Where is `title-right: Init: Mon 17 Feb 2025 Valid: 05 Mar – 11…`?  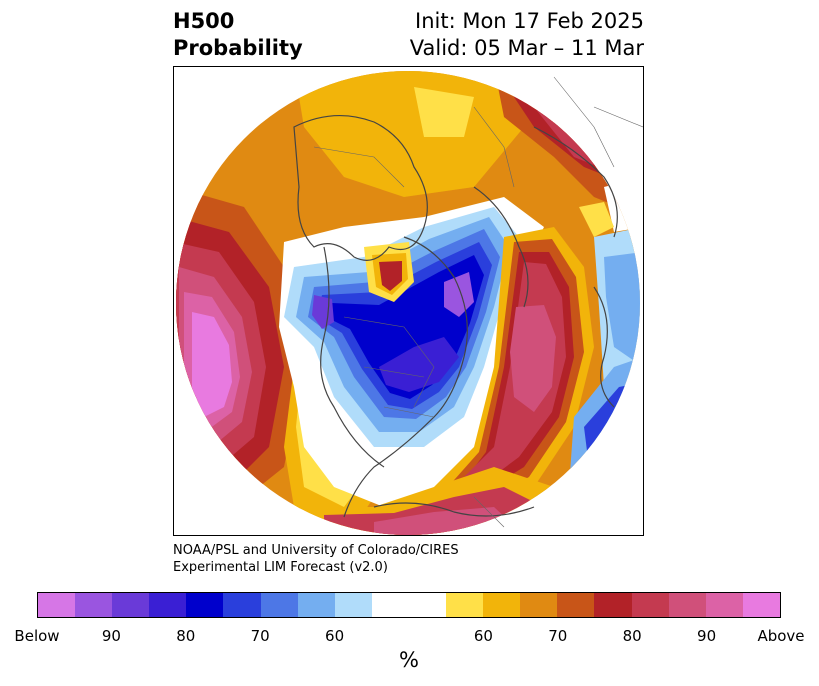 title-right: Init: Mon 17 Feb 2025 Valid: 05 Mar – 11… is located at coordinates (527, 35).